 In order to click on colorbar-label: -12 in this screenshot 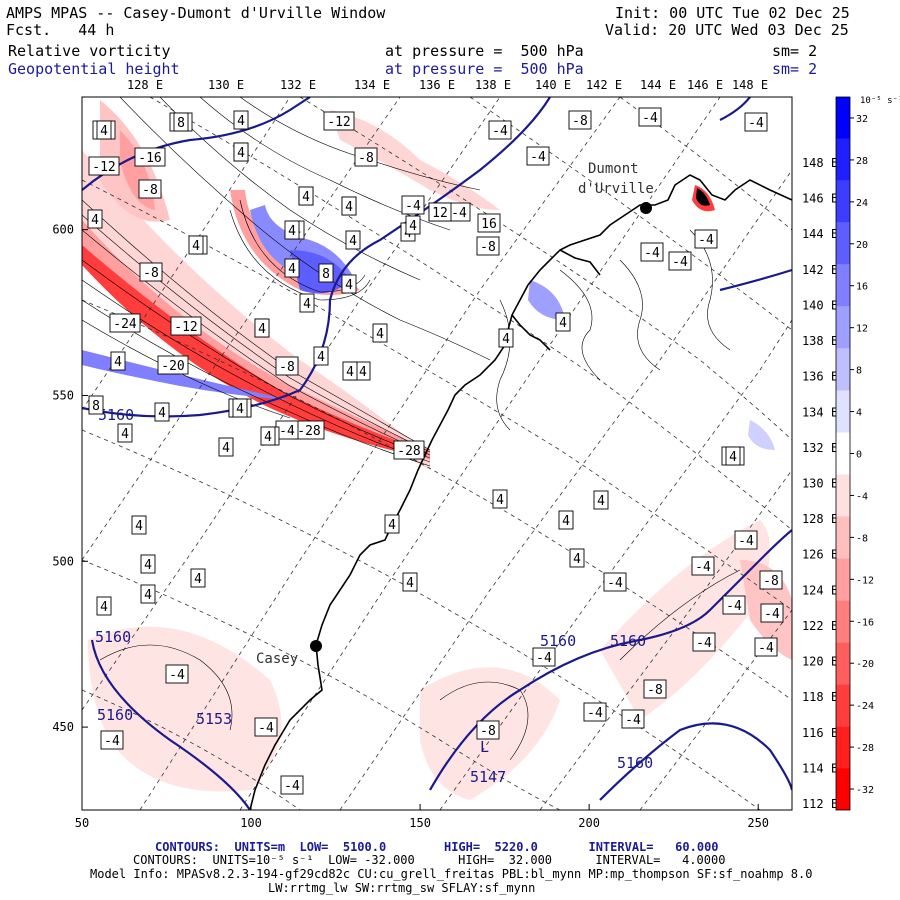, I will do `click(865, 580)`.